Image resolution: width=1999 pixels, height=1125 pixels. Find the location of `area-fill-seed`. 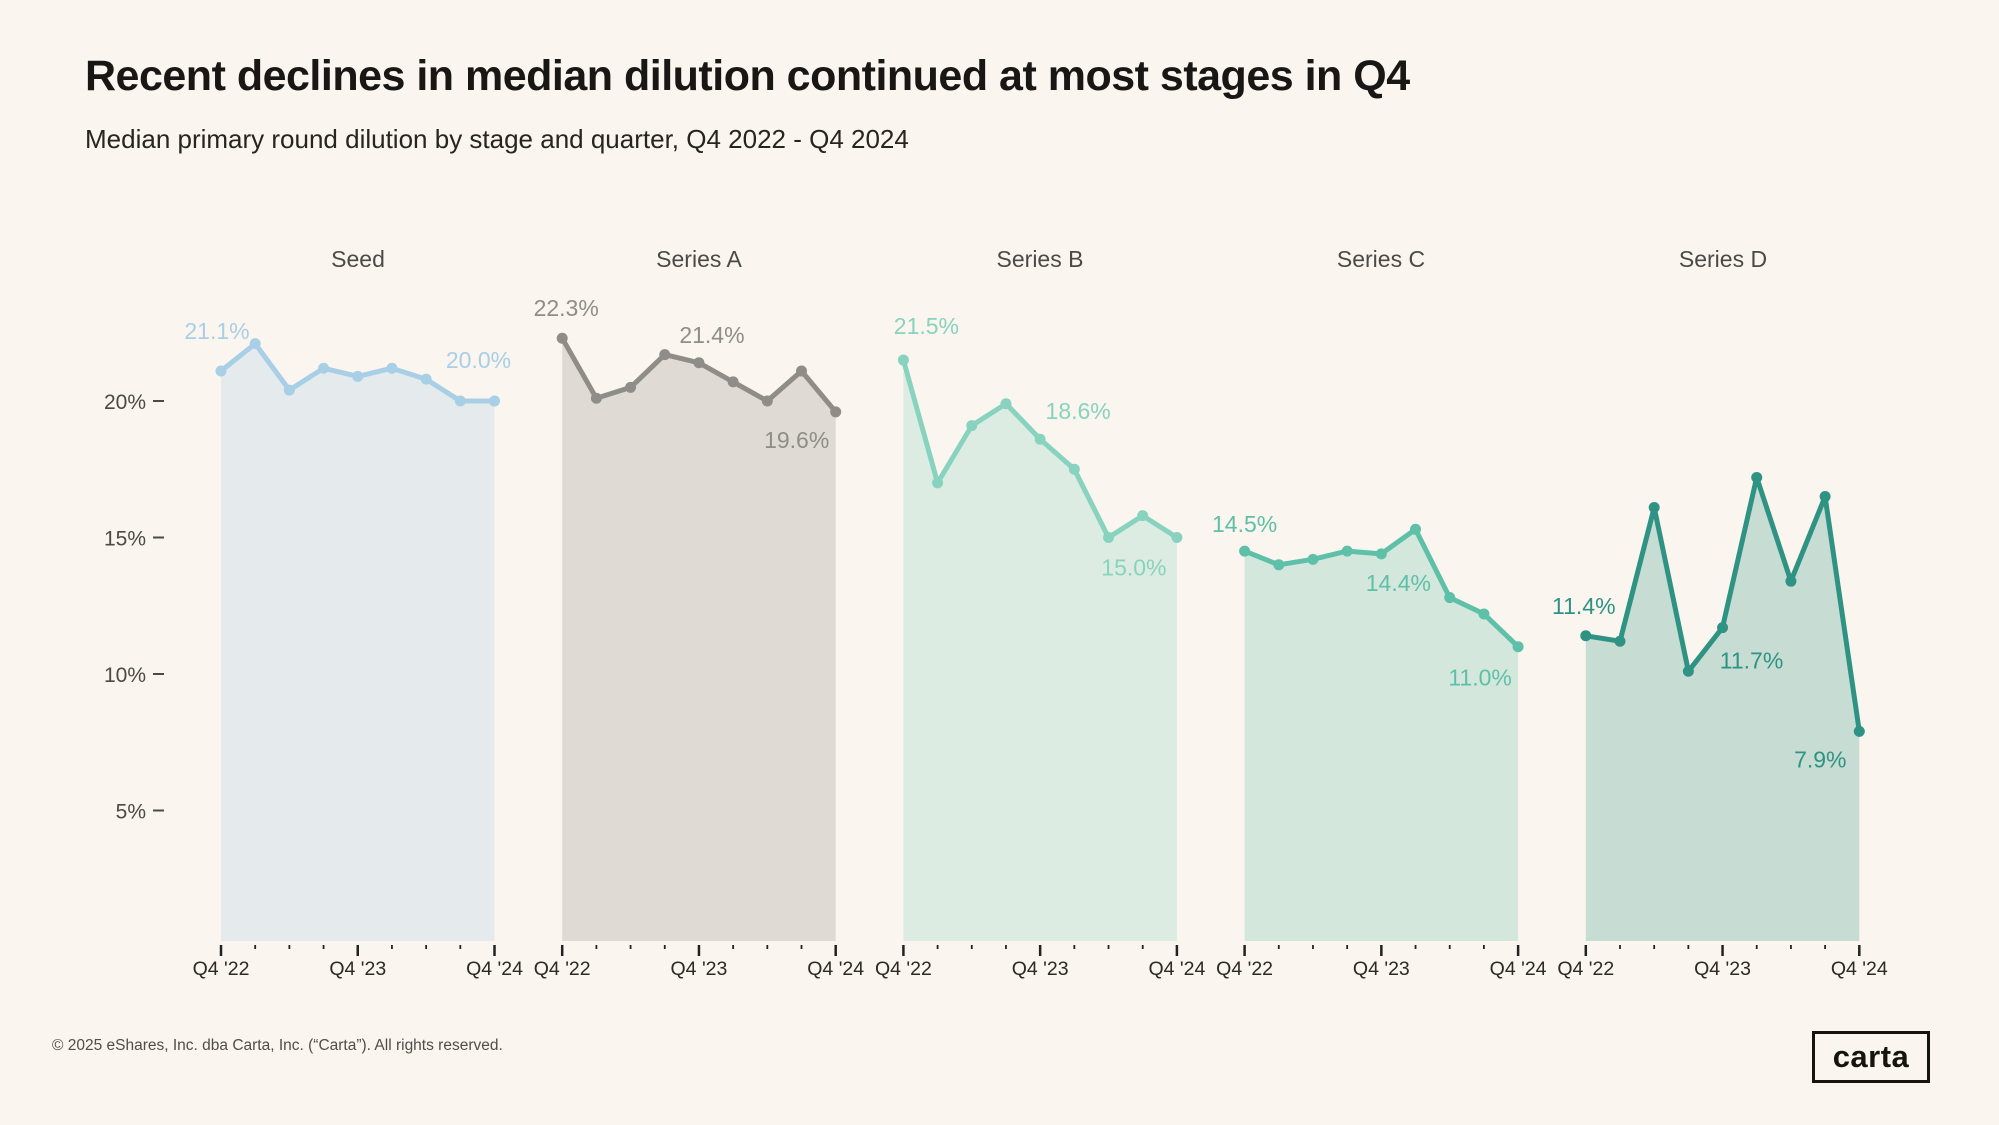

area-fill-seed is located at coordinates (358, 642).